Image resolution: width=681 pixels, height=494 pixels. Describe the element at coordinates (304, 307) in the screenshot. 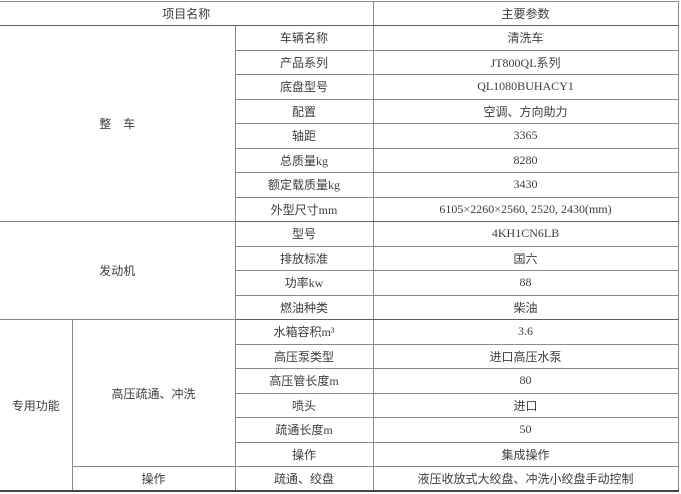

I see `param-name-cell: 燃油种类` at that location.